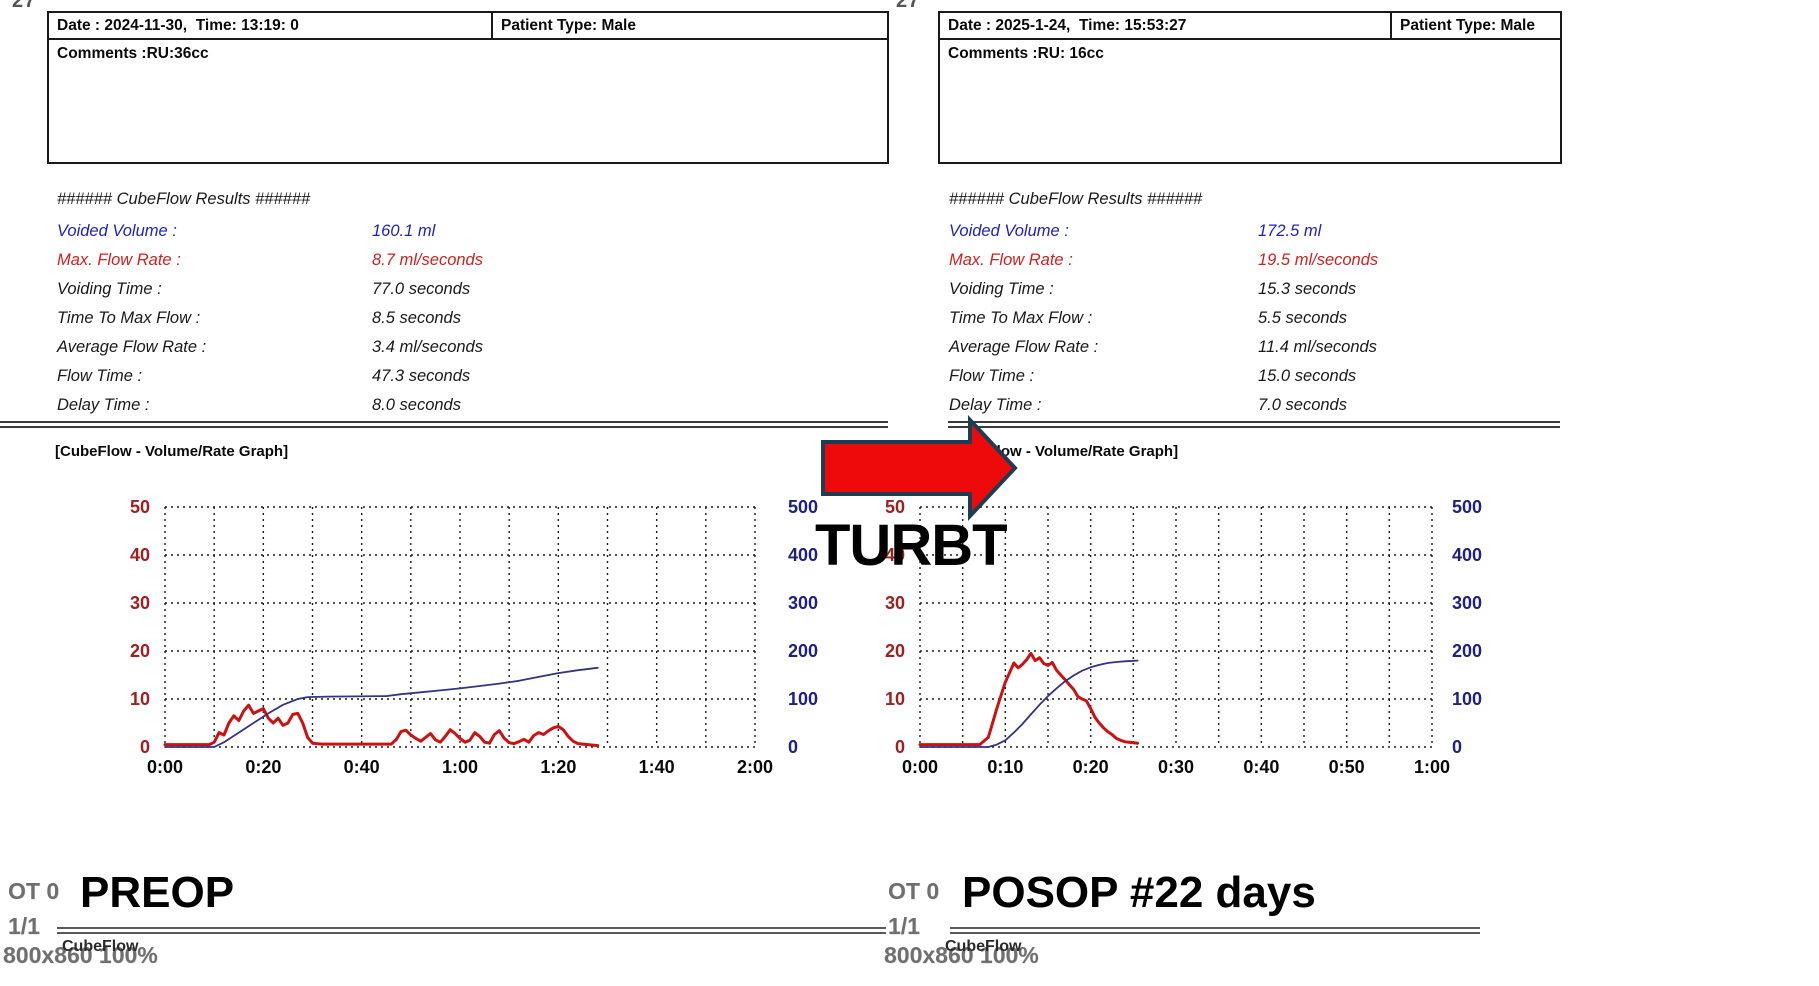 This screenshot has height=986, width=1819. I want to click on turbt-arrow-icon, so click(919, 468).